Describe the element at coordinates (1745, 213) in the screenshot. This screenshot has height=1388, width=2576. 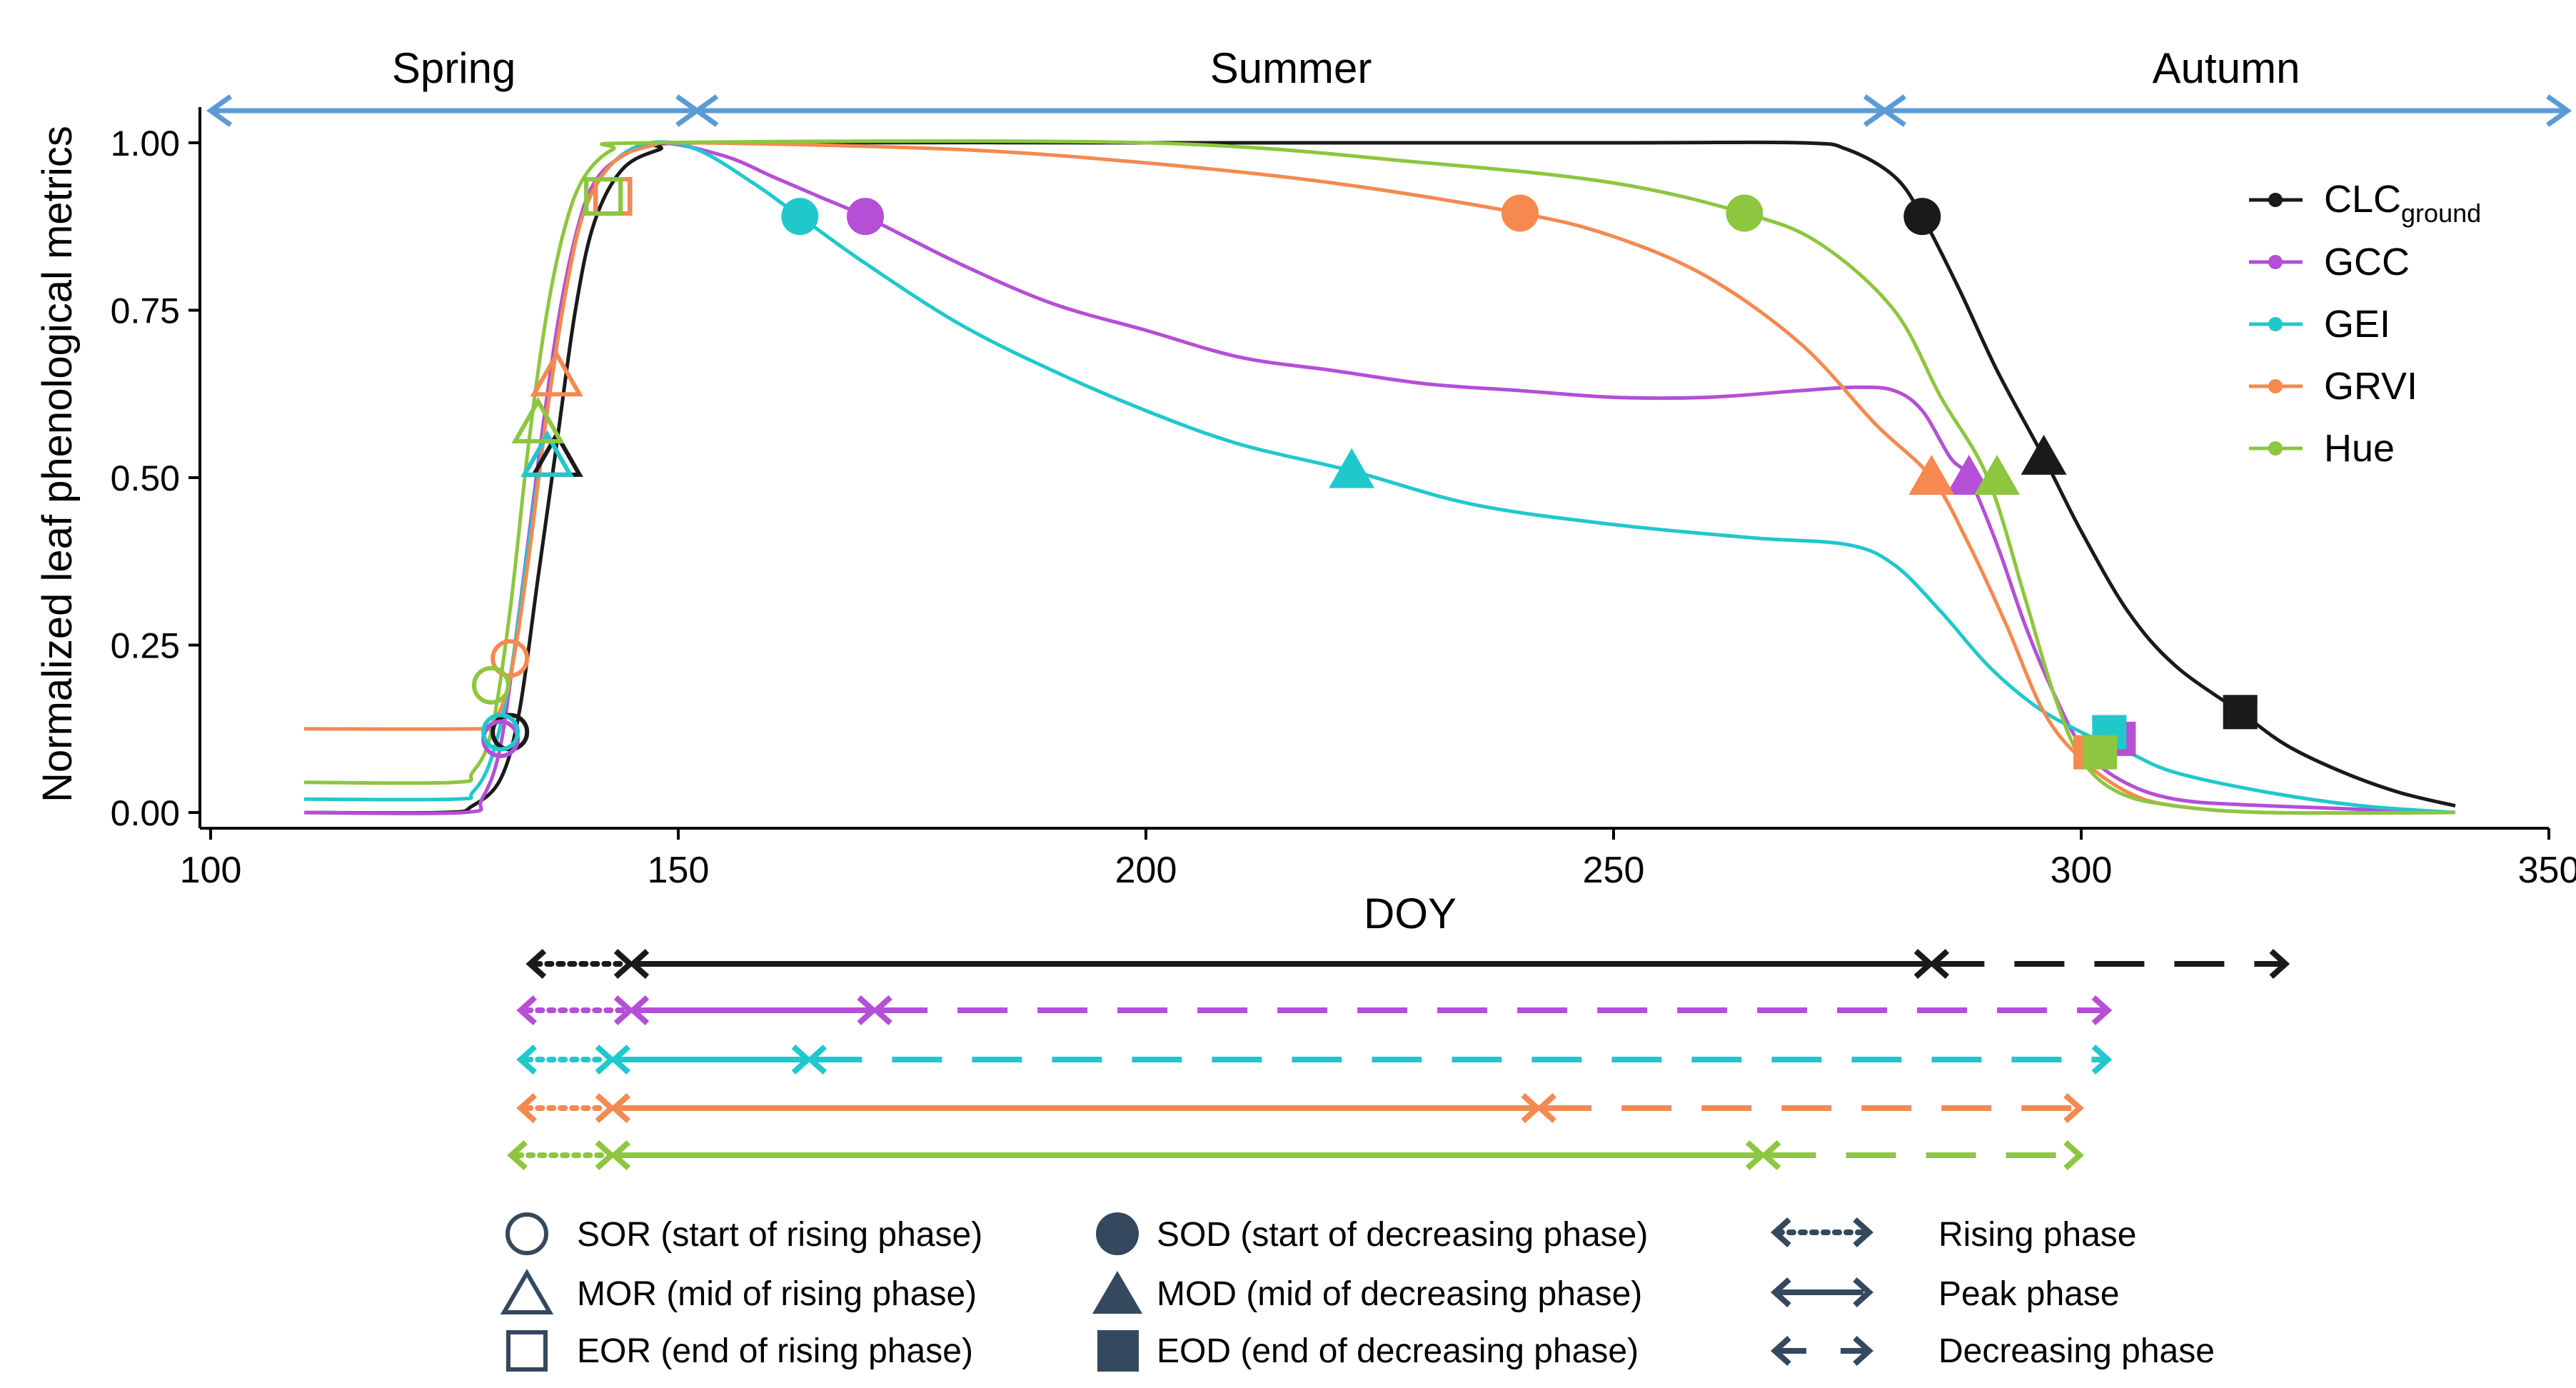
I see `marker-sod-hue` at that location.